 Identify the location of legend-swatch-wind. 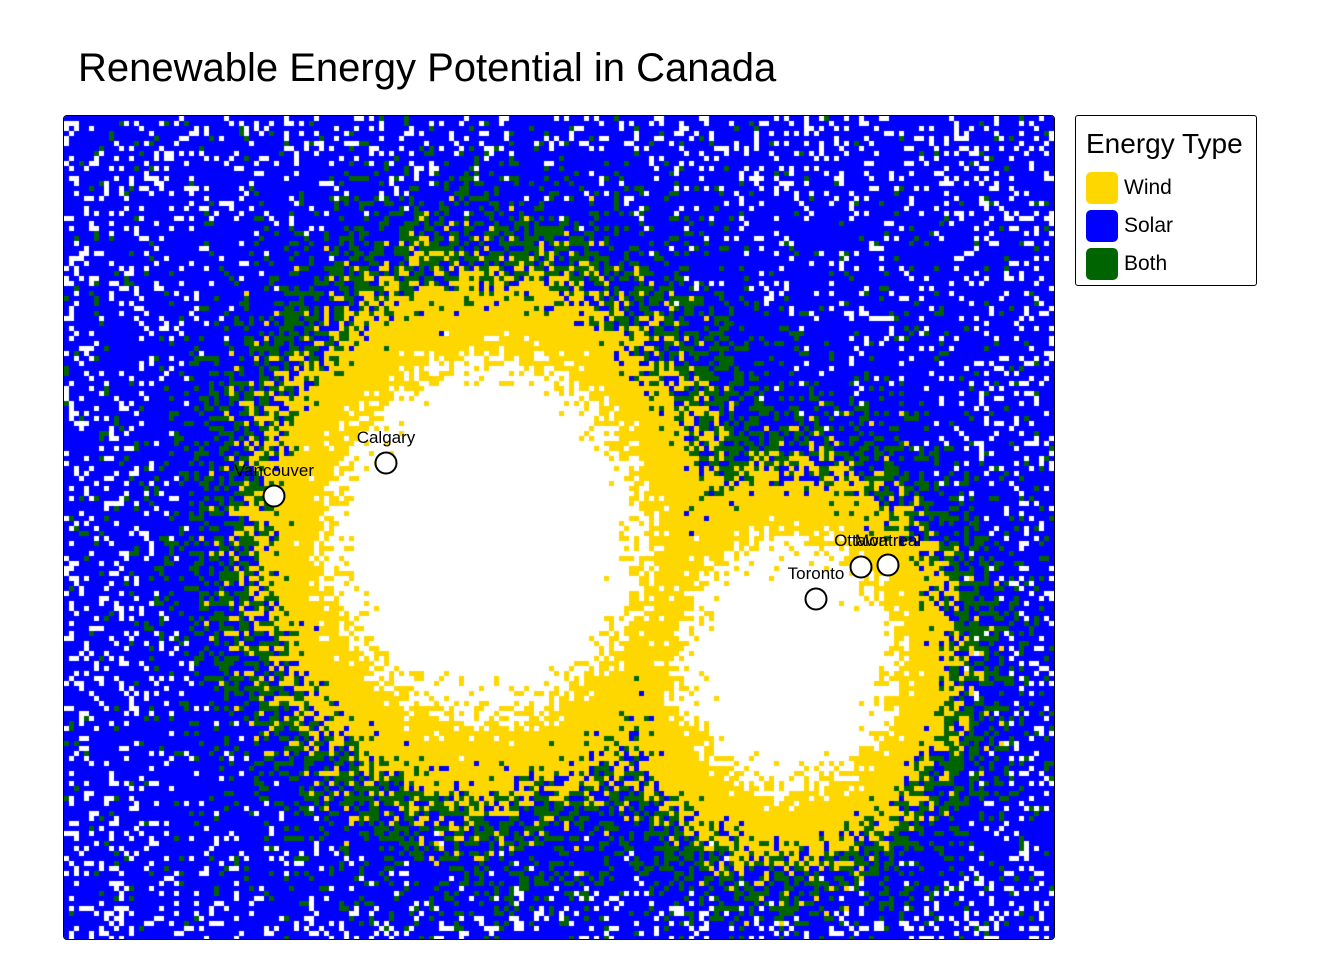
(1102, 188).